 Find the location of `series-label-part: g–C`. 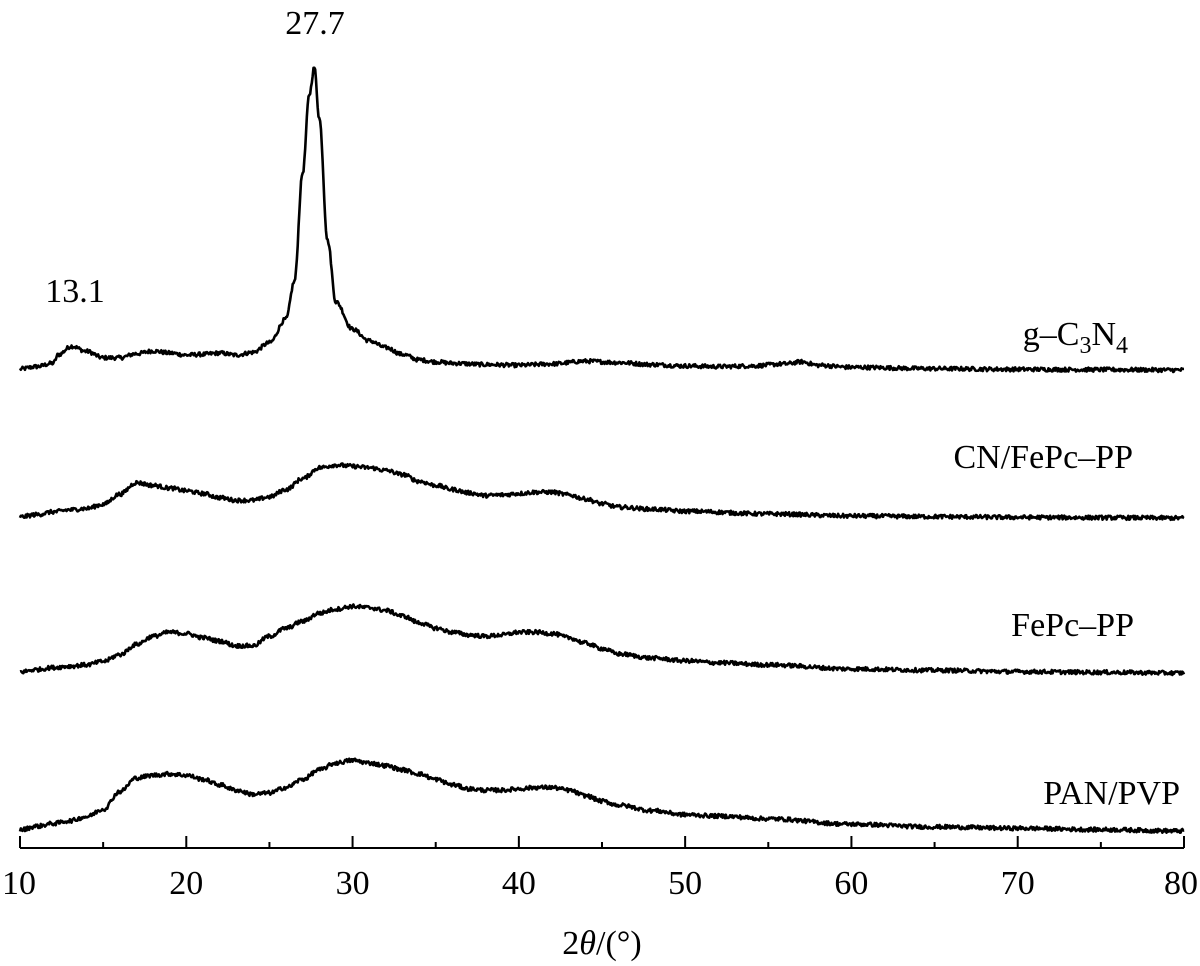

series-label-part: g–C is located at coordinates (1051, 334).